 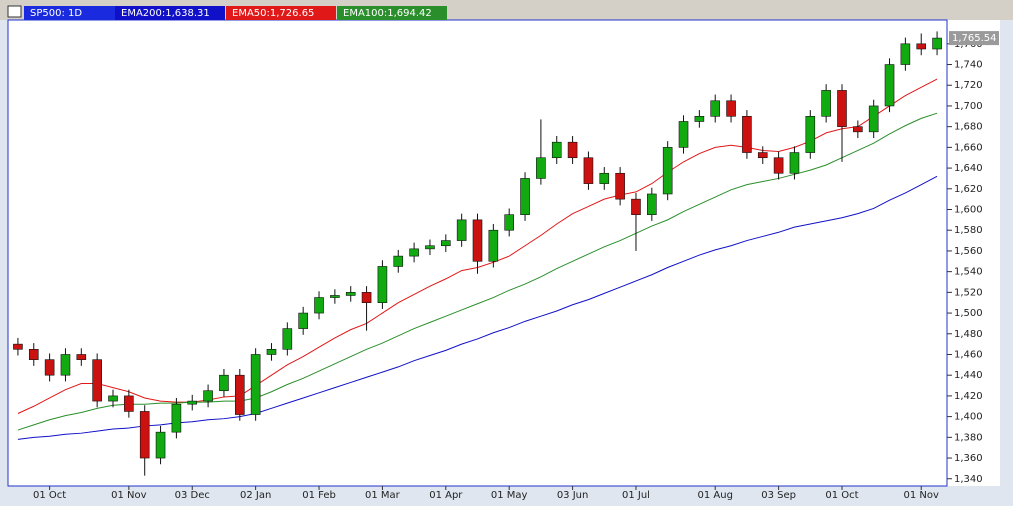 I want to click on x-tick-label: 01 Aug, so click(x=714, y=495).